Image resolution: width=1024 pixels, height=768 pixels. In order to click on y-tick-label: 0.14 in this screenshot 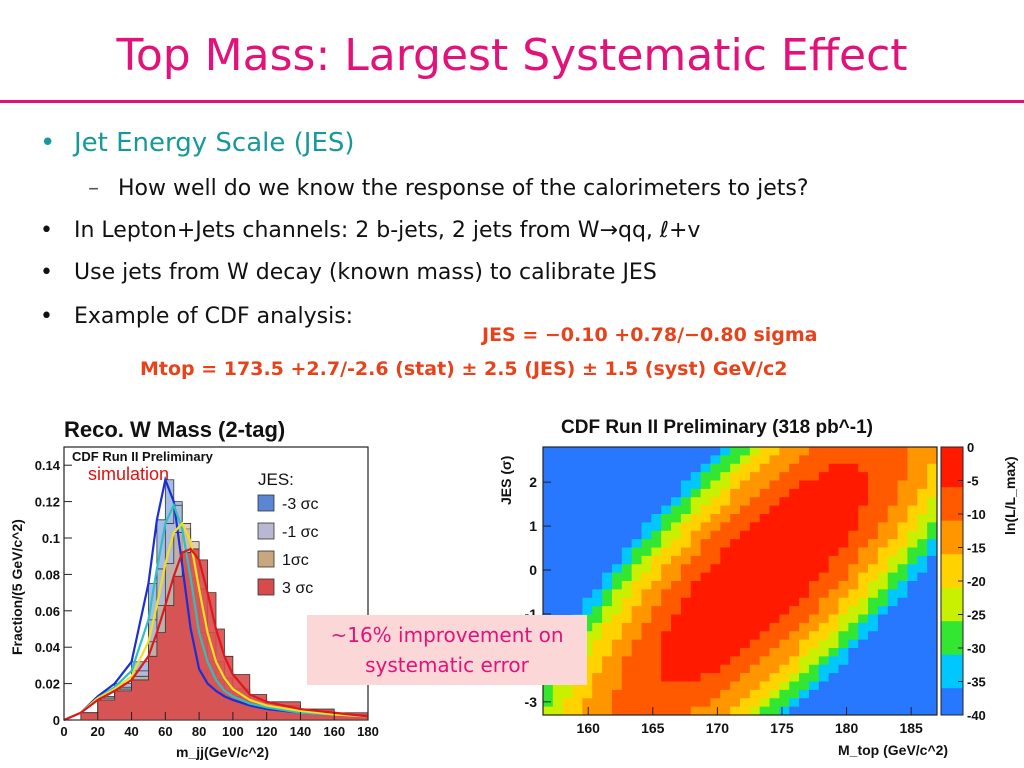, I will do `click(48, 465)`.